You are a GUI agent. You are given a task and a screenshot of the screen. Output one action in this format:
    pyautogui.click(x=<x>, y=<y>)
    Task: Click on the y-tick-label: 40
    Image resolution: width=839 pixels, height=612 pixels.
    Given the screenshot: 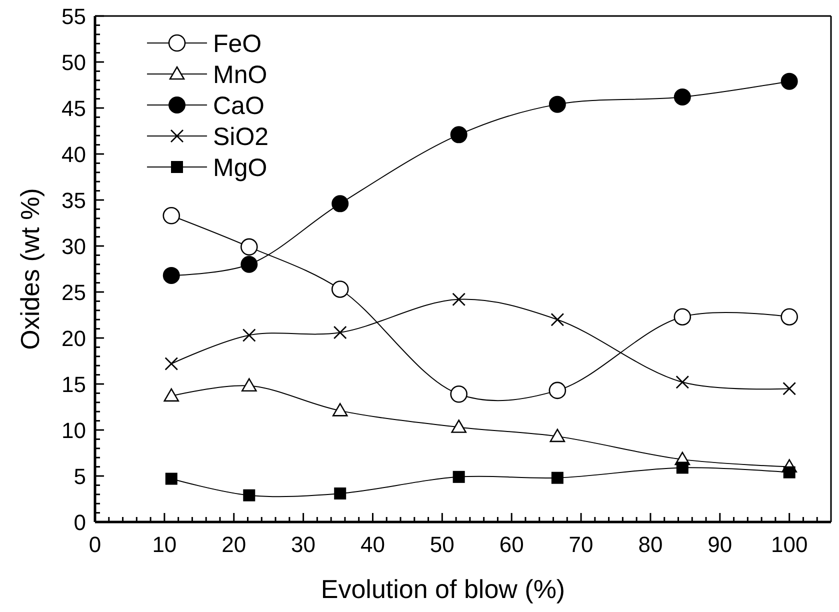 What is the action you would take?
    pyautogui.click(x=74, y=154)
    